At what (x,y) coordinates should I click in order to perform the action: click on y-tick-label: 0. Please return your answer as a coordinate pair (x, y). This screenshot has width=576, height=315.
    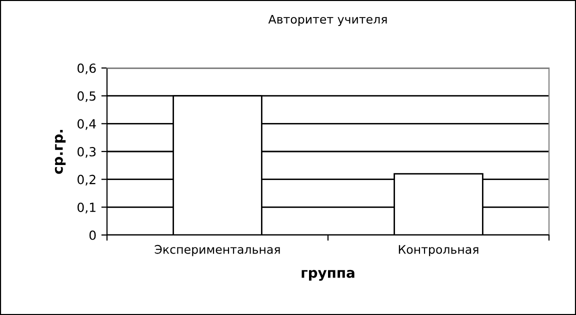
    Looking at the image, I should click on (92, 235).